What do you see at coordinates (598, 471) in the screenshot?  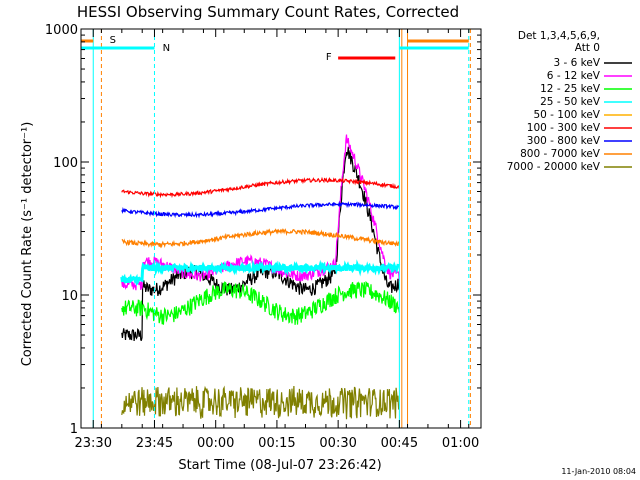 I see `footer-timestamp: 11-Jan-2010 08:04` at bounding box center [598, 471].